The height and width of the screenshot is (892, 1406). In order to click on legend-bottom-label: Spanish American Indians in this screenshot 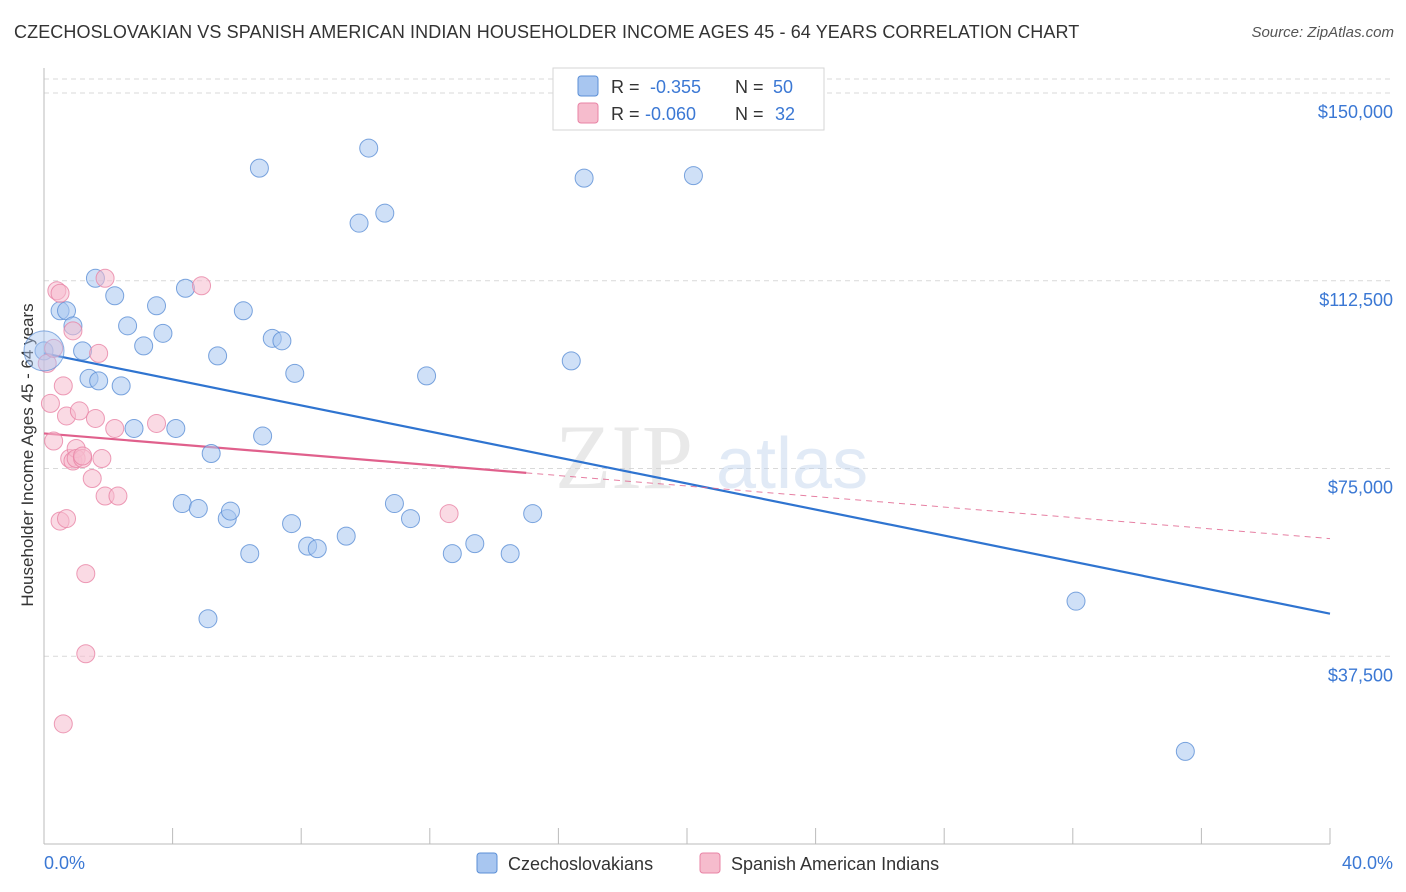, I will do `click(835, 864)`.